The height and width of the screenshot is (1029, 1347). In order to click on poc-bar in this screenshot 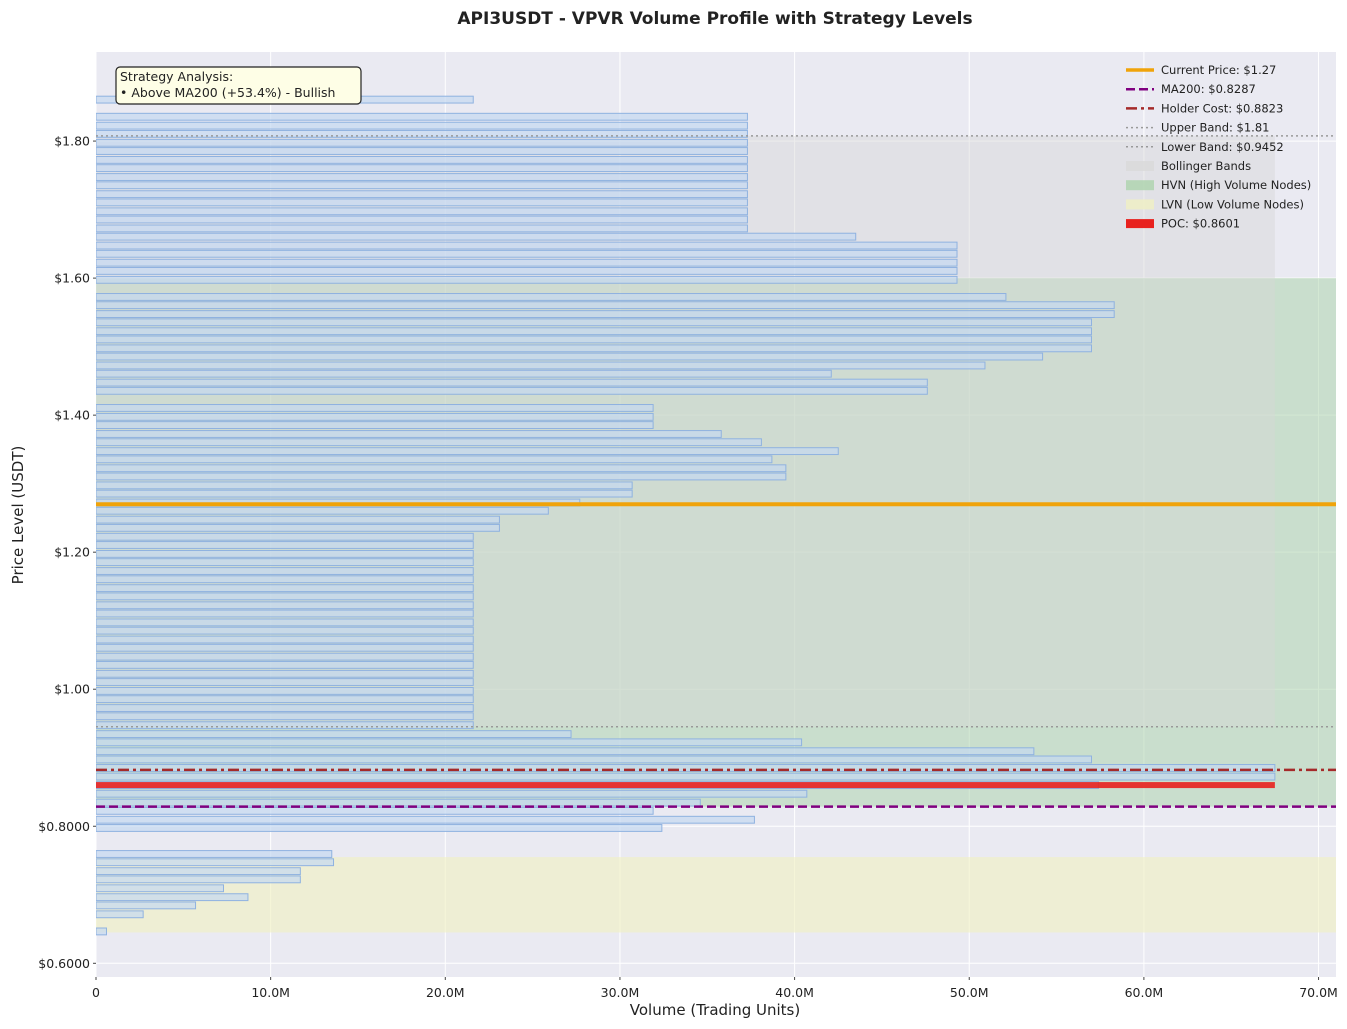, I will do `click(685, 785)`.